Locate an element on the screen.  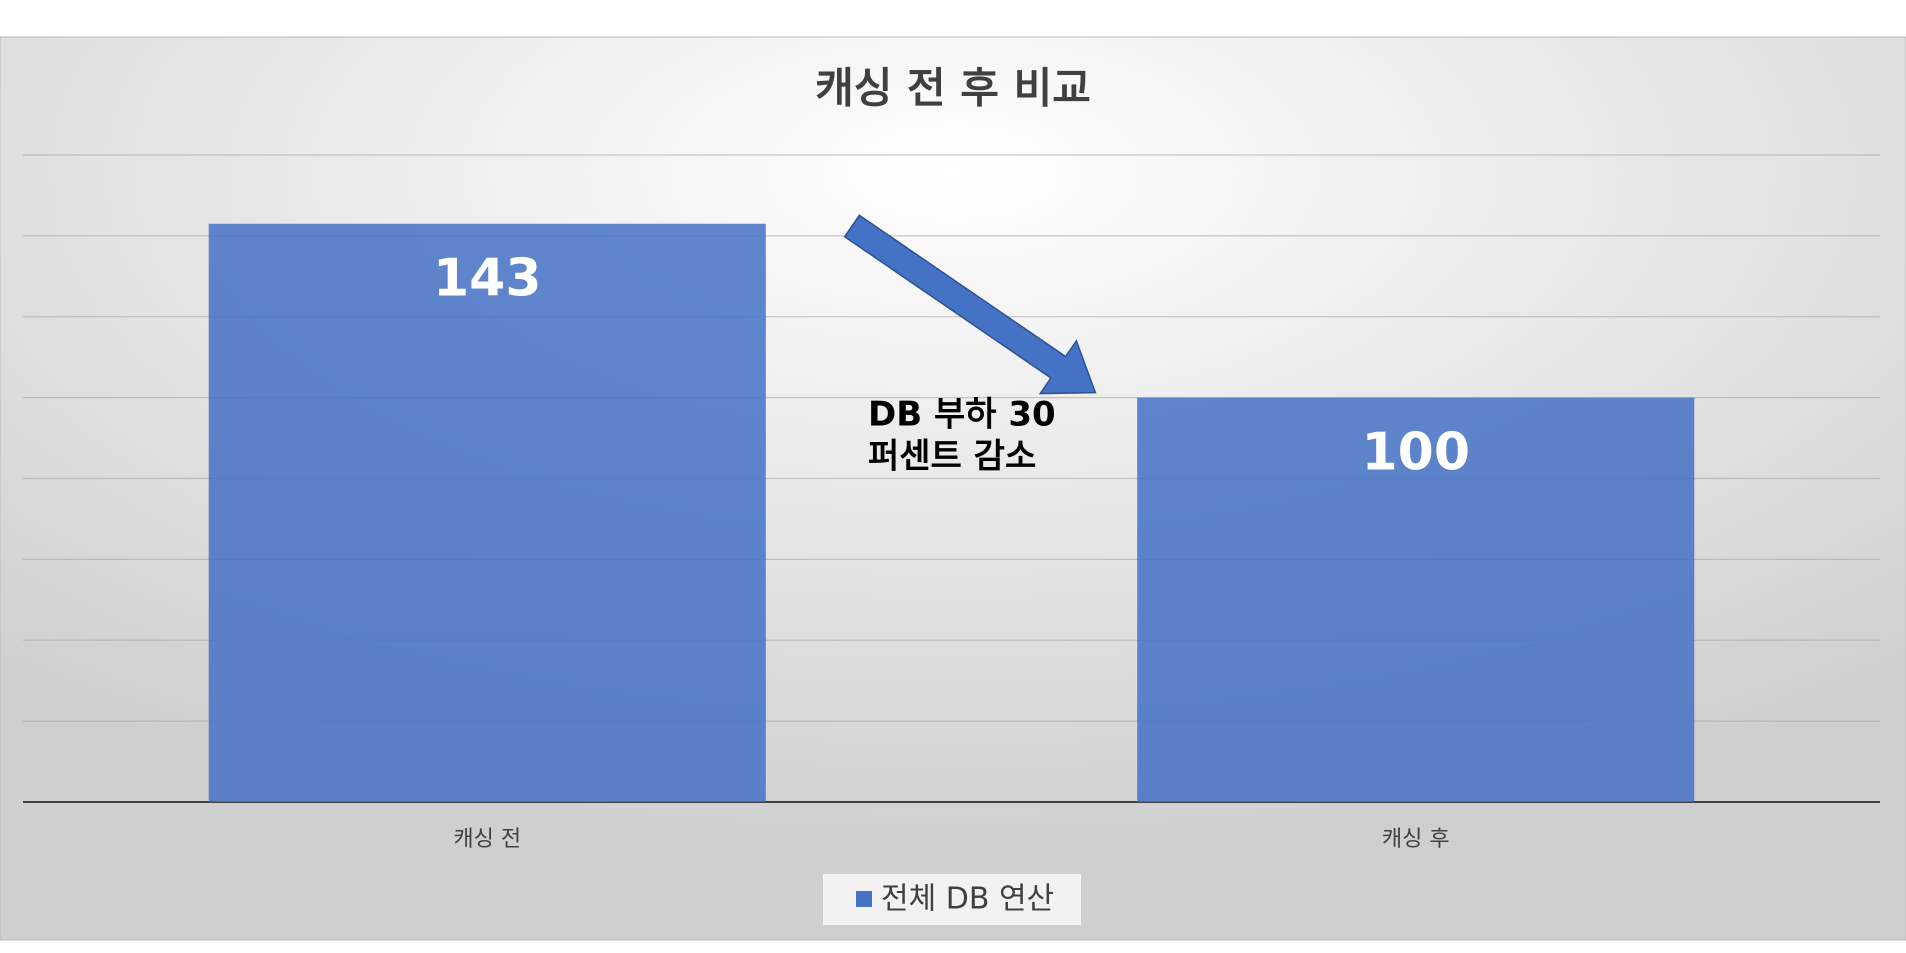
legend-label: 전체 DB 연산 is located at coordinates (967, 899).